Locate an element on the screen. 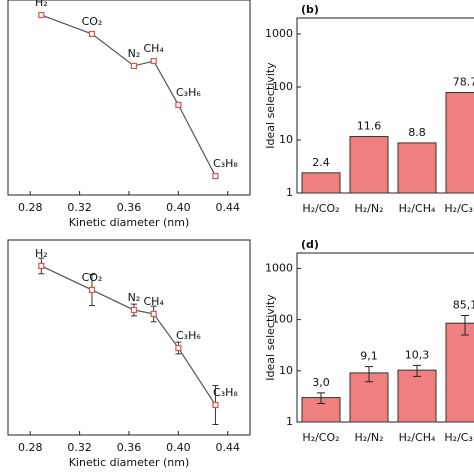  value-label: 10,3 is located at coordinates (417, 354).